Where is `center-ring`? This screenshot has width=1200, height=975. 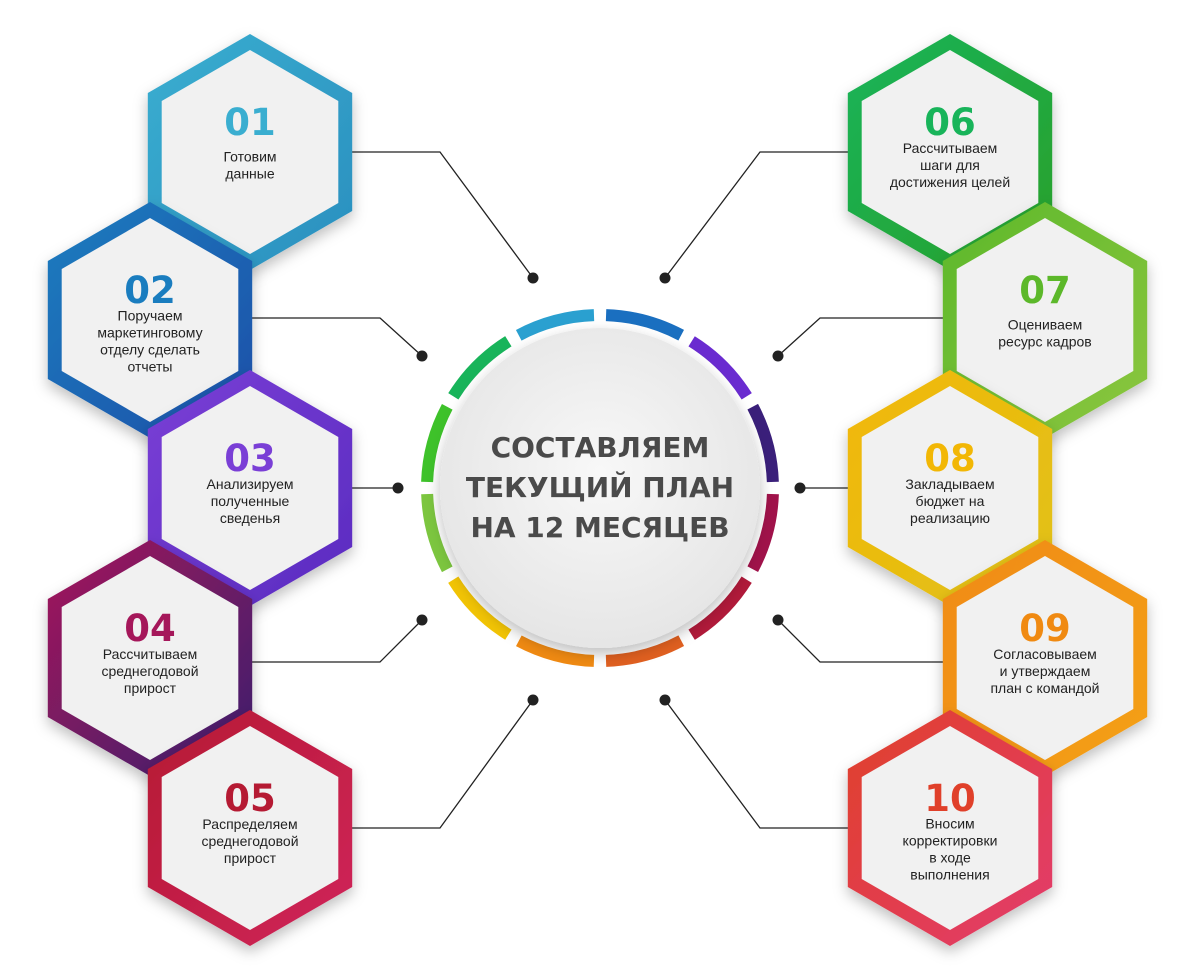 center-ring is located at coordinates (600, 488).